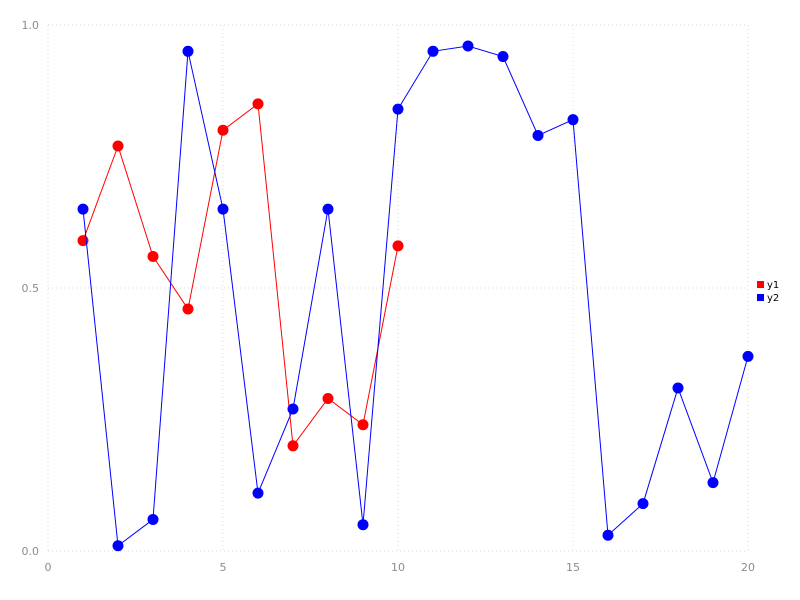 Image resolution: width=800 pixels, height=600 pixels. I want to click on legend-marker-y2, so click(760, 297).